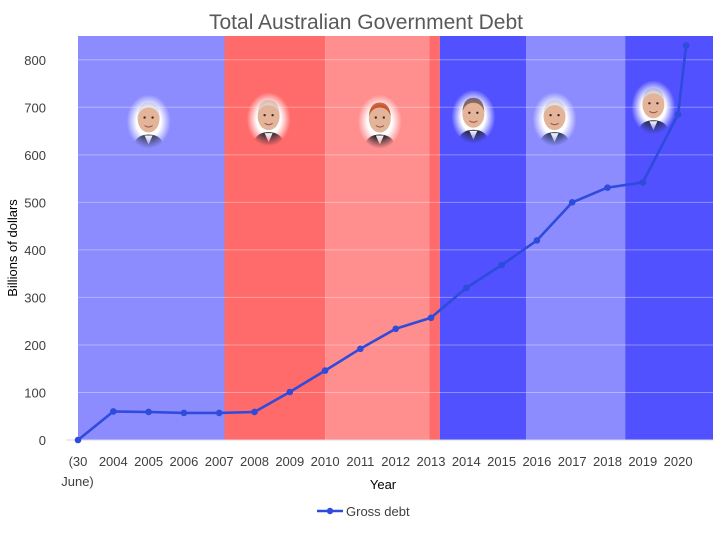 This screenshot has width=720, height=540. I want to click on data-point-2020-end, so click(686, 45).